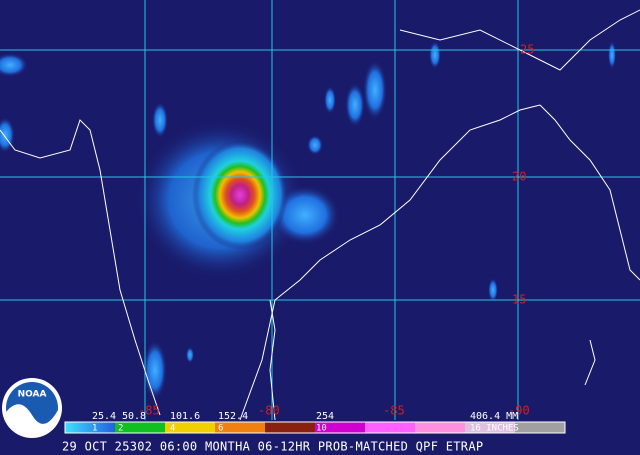 The image size is (640, 455). Describe the element at coordinates (120, 429) in the screenshot. I see `legend-inch: 2` at that location.